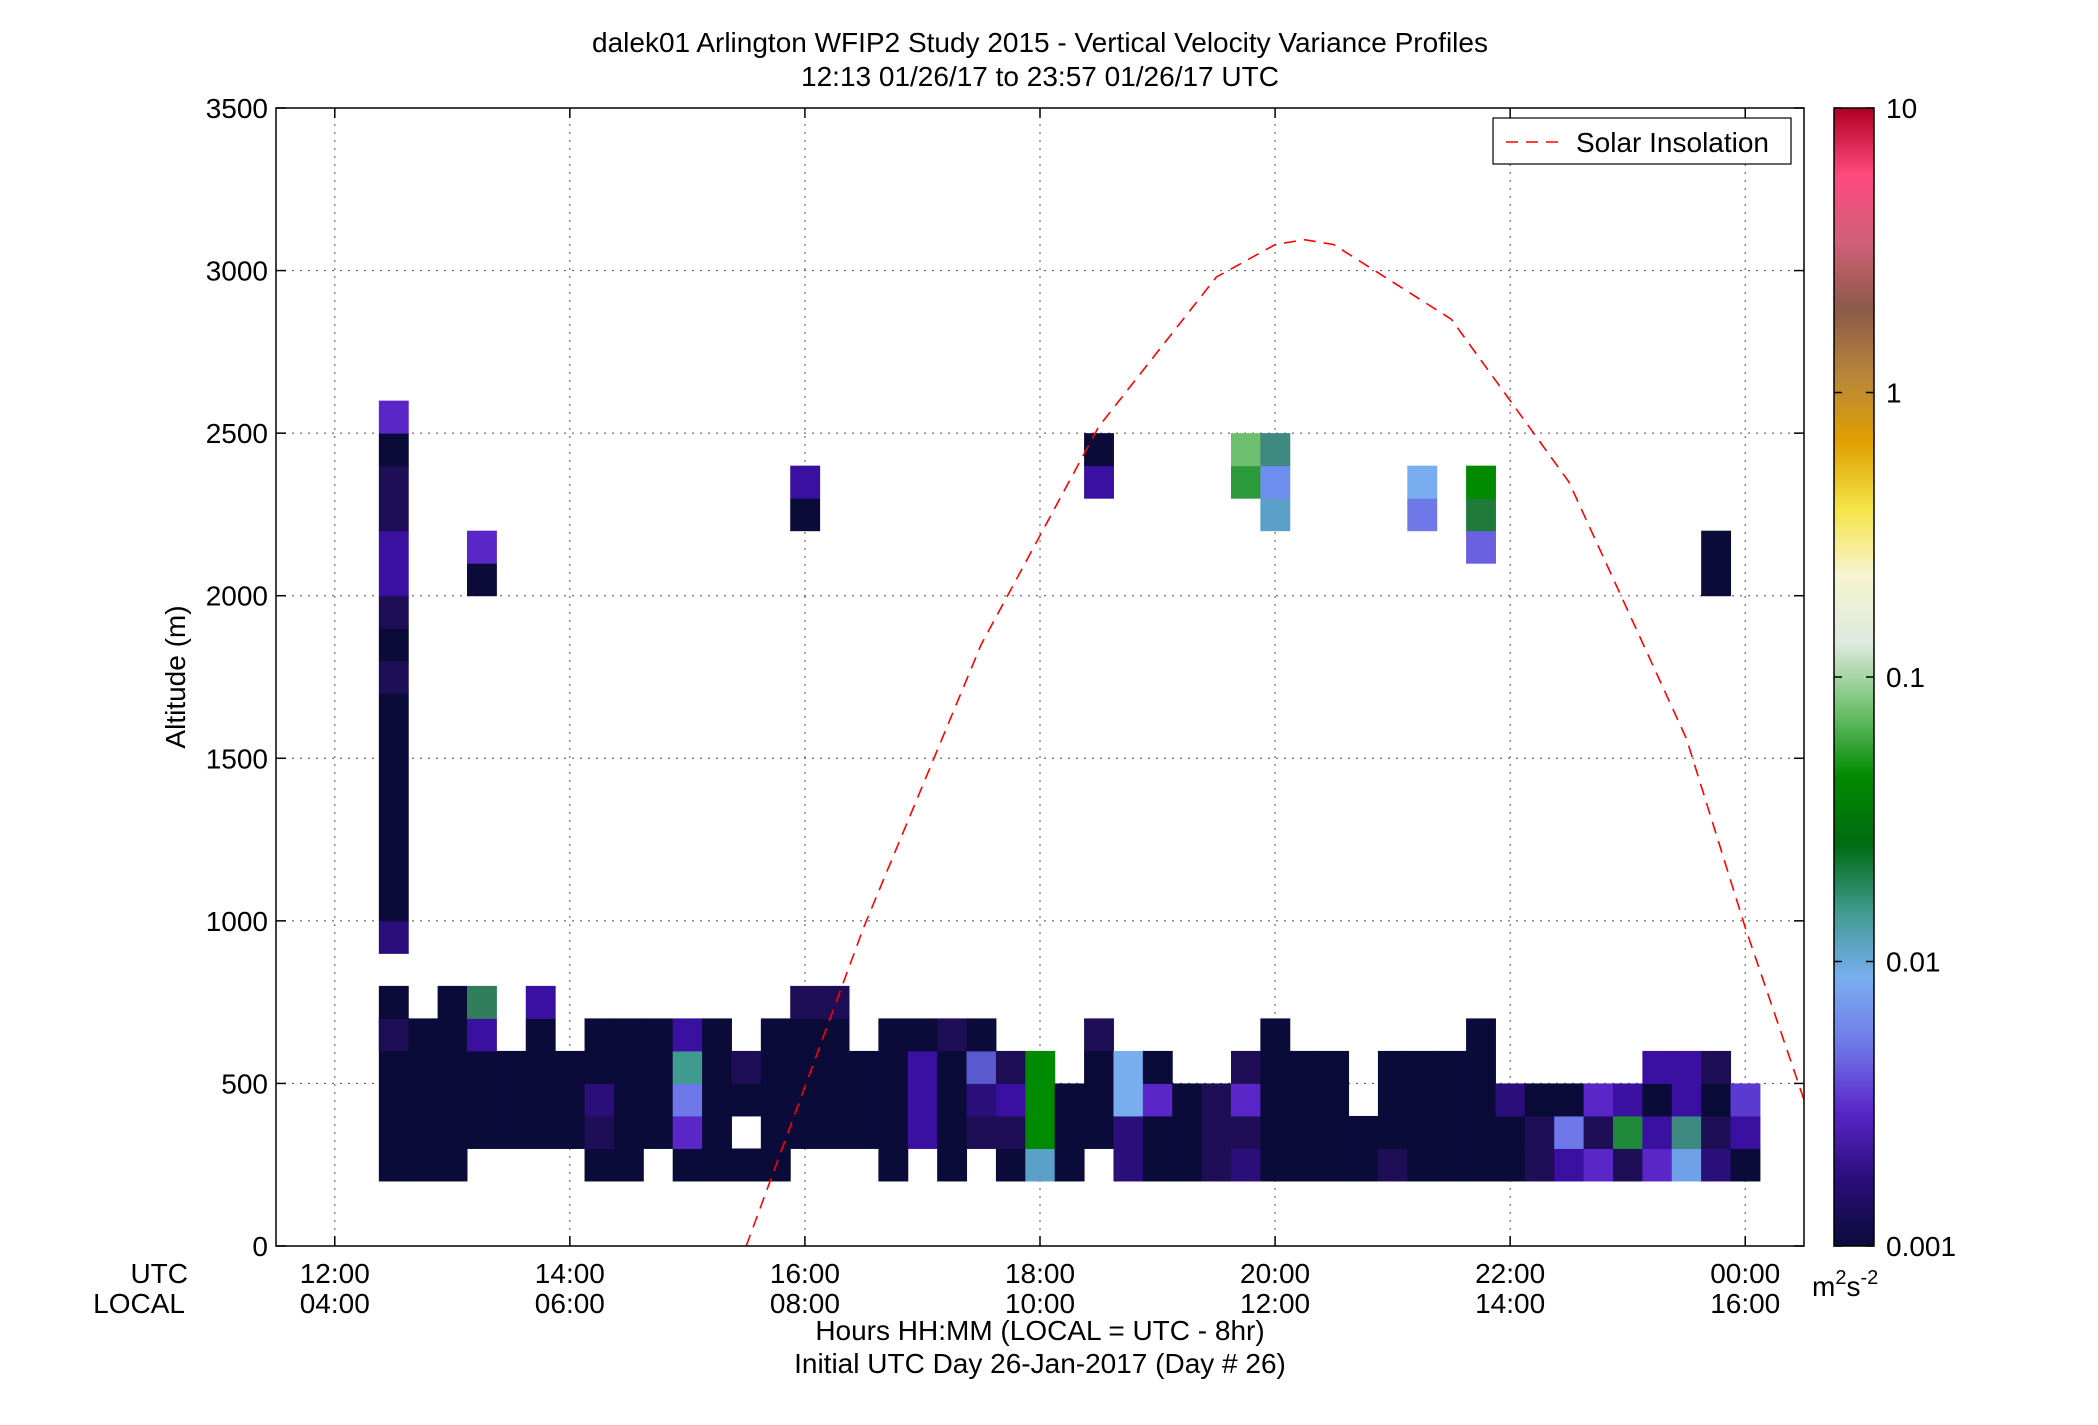 The height and width of the screenshot is (1425, 2098). Describe the element at coordinates (1895, 677) in the screenshot. I see `colorbar-ticks: 0.001 0.01 0.1 1 10` at that location.